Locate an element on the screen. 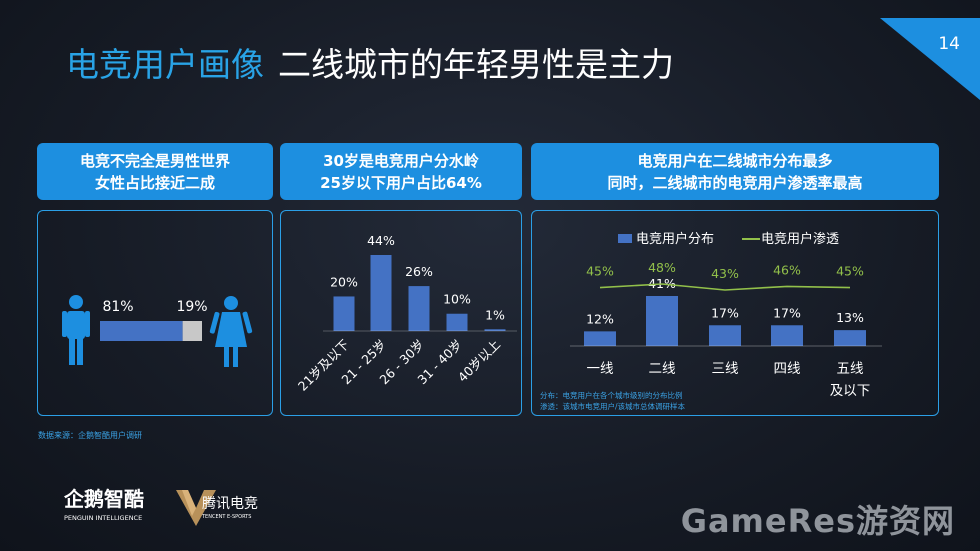 The width and height of the screenshot is (980, 551). age-bar-label: 20% is located at coordinates (344, 281).